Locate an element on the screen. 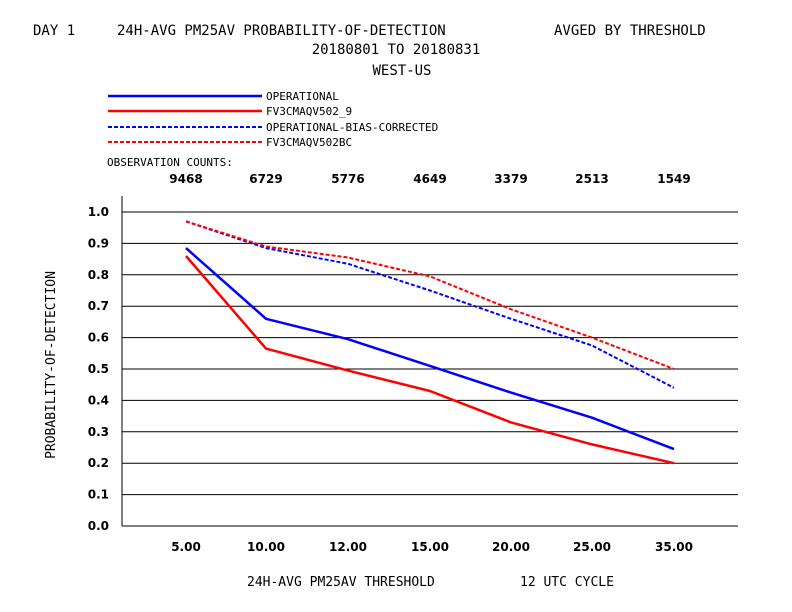 The height and width of the screenshot is (612, 792). y-tick-label: 0.5 is located at coordinates (98, 369).